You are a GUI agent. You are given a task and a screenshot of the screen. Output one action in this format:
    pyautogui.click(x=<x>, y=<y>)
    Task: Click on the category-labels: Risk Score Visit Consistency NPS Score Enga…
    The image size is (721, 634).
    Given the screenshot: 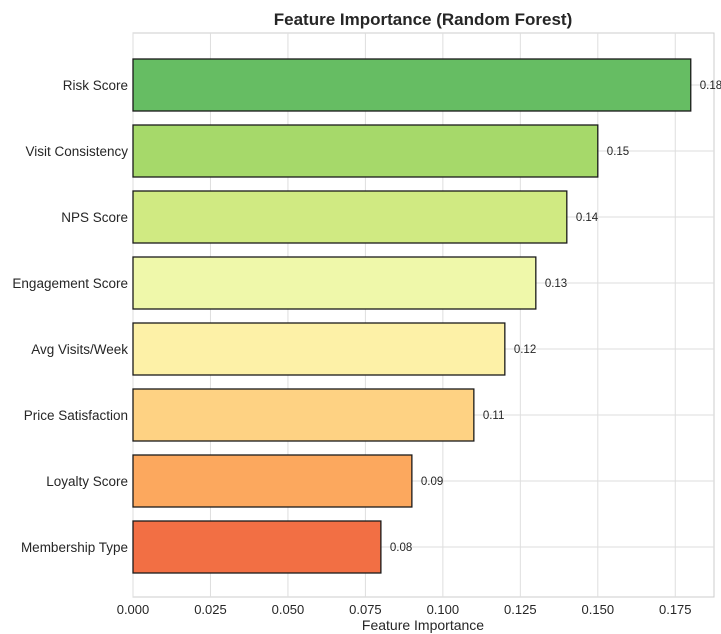 What is the action you would take?
    pyautogui.click(x=70, y=316)
    